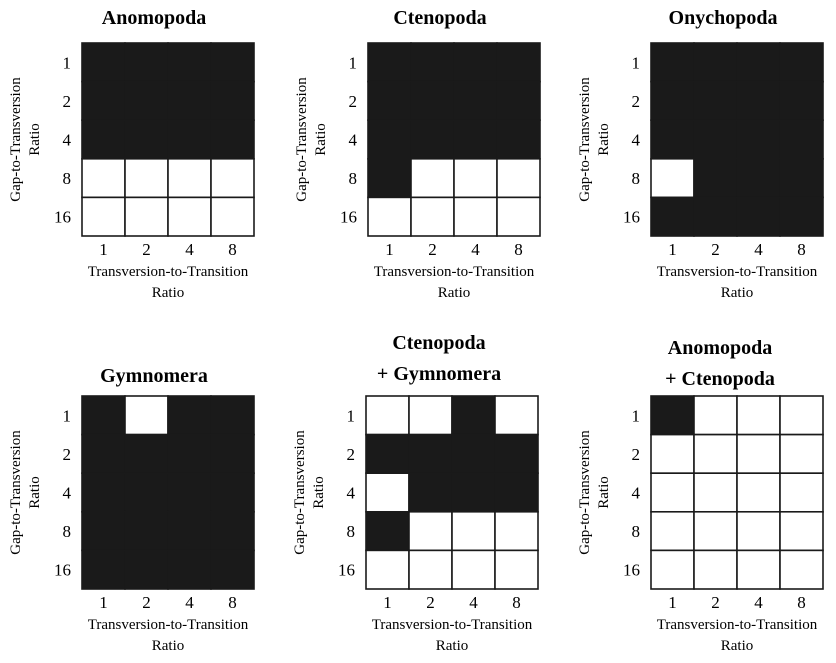  What do you see at coordinates (154, 376) in the screenshot?
I see `panel-title: Gymnomera` at bounding box center [154, 376].